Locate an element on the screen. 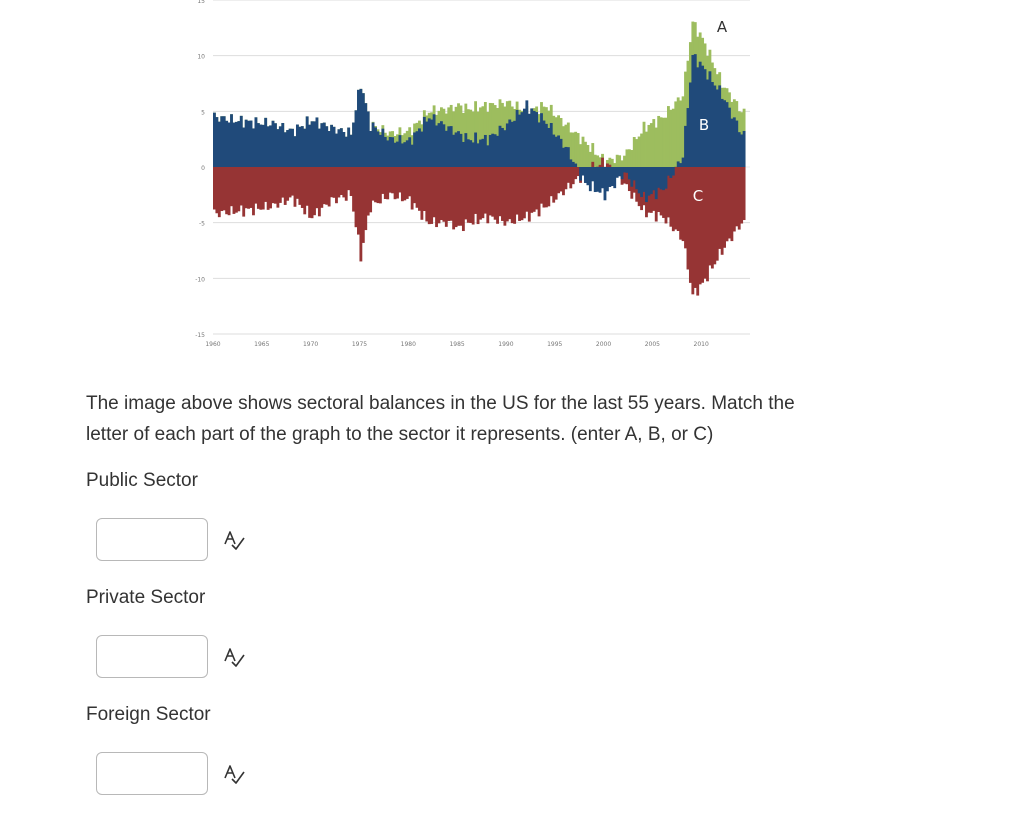  private-sector-label: Private Sector is located at coordinates (146, 597).